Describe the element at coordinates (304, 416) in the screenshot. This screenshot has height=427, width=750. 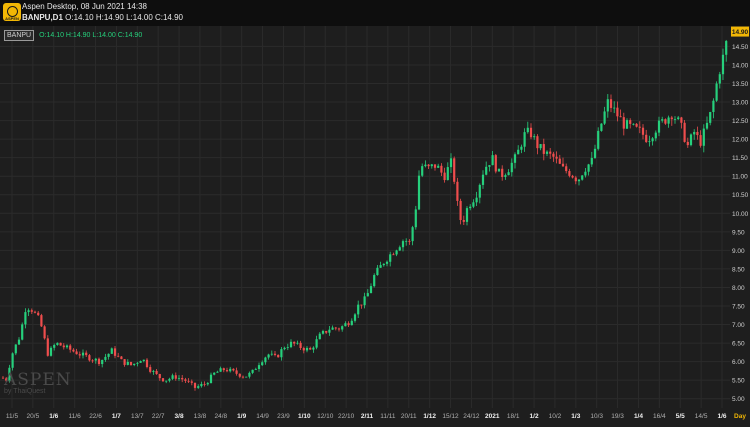
I see `time-tick-label: 1/10` at that location.